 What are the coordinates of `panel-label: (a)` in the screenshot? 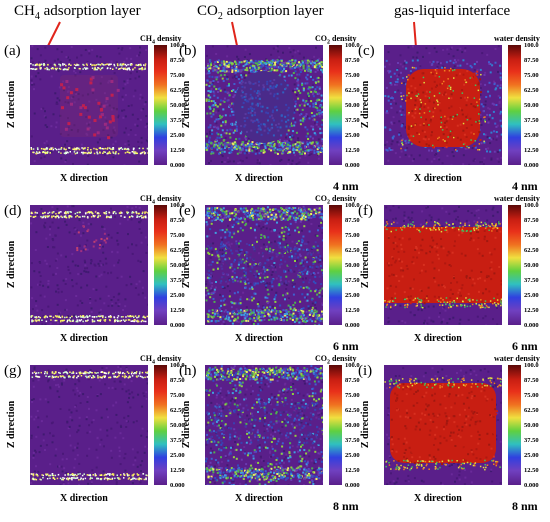 It's located at (12, 51).